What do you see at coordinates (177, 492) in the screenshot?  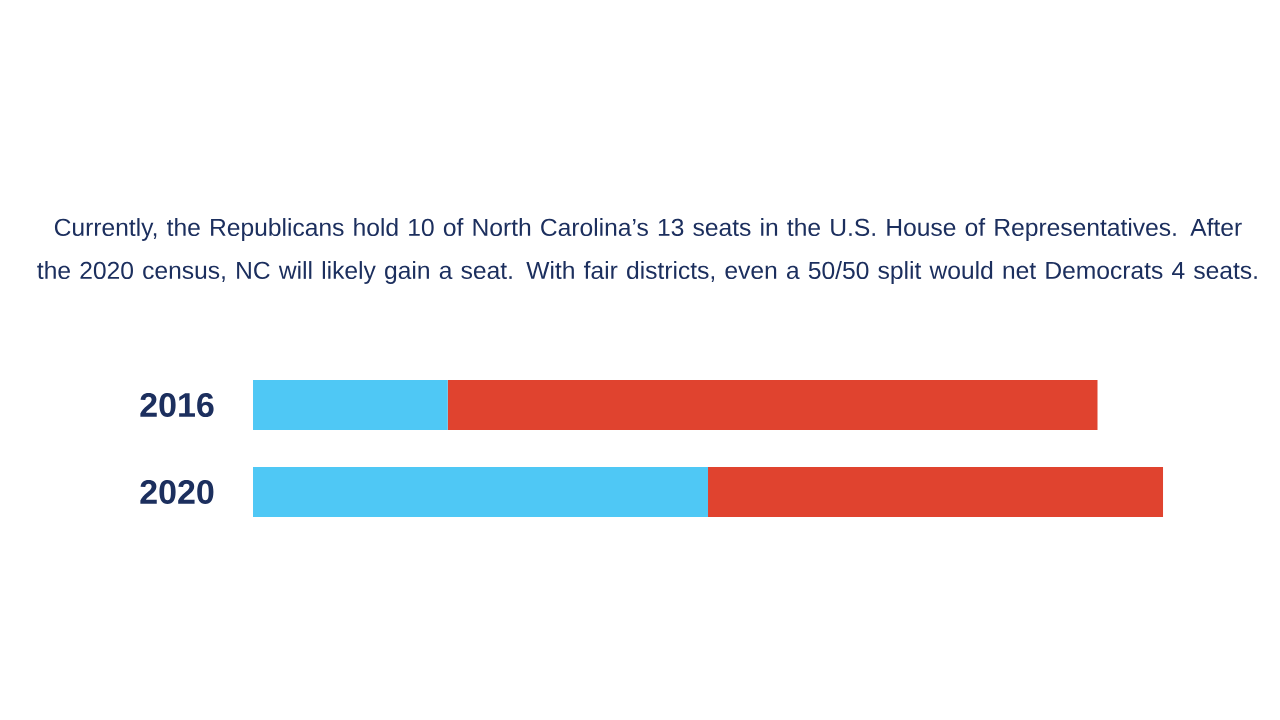 I see `y-tick-label: 2020` at bounding box center [177, 492].